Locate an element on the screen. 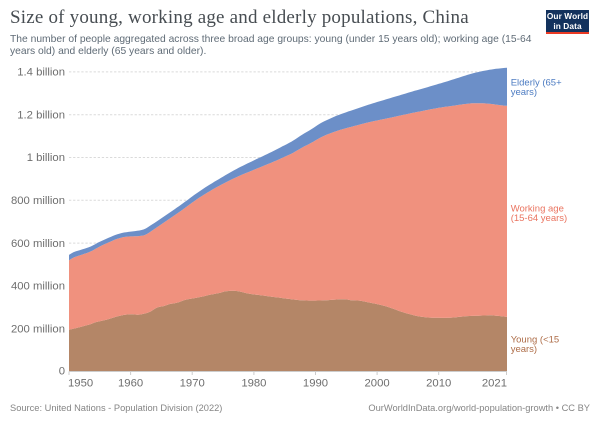 The image size is (600, 424). svg-text: 1970 is located at coordinates (192, 384).